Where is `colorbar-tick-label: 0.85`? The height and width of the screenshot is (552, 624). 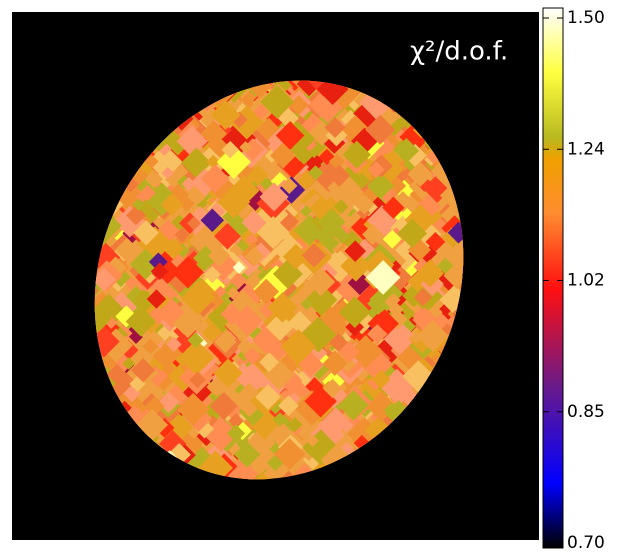 colorbar-tick-label: 0.85 is located at coordinates (586, 412).